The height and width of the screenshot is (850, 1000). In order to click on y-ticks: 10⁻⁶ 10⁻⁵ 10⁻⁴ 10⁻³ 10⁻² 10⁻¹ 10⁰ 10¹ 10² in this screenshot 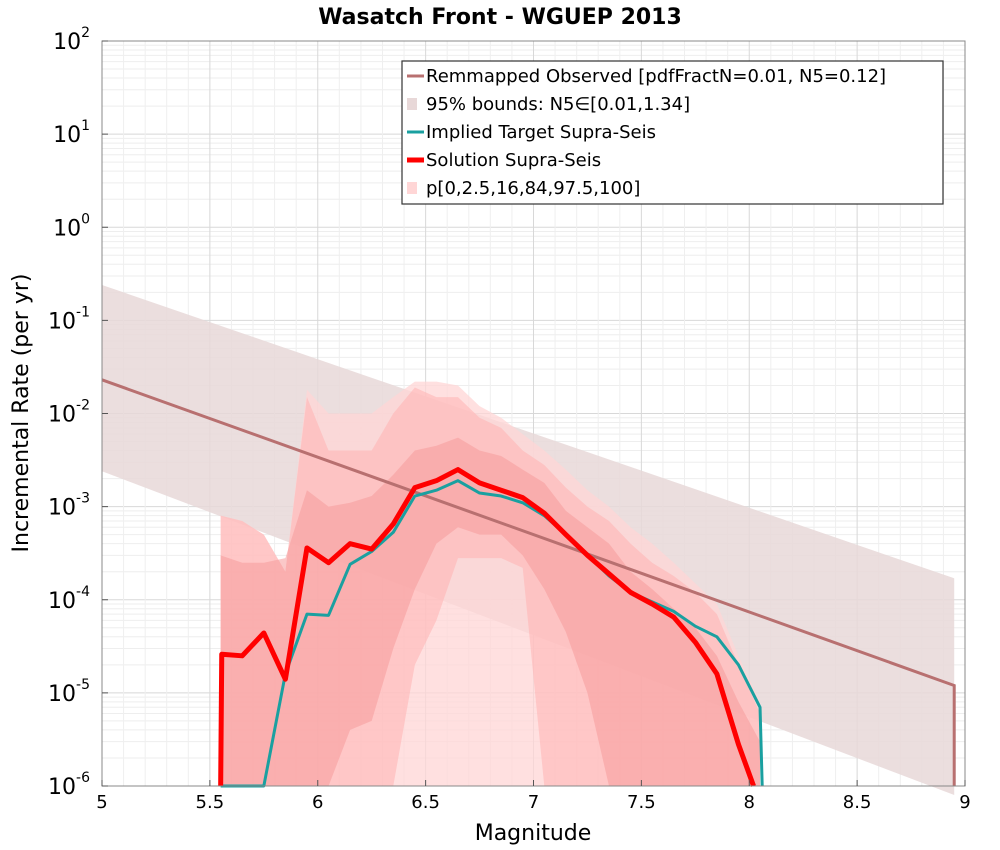, I will do `click(78, 412)`.